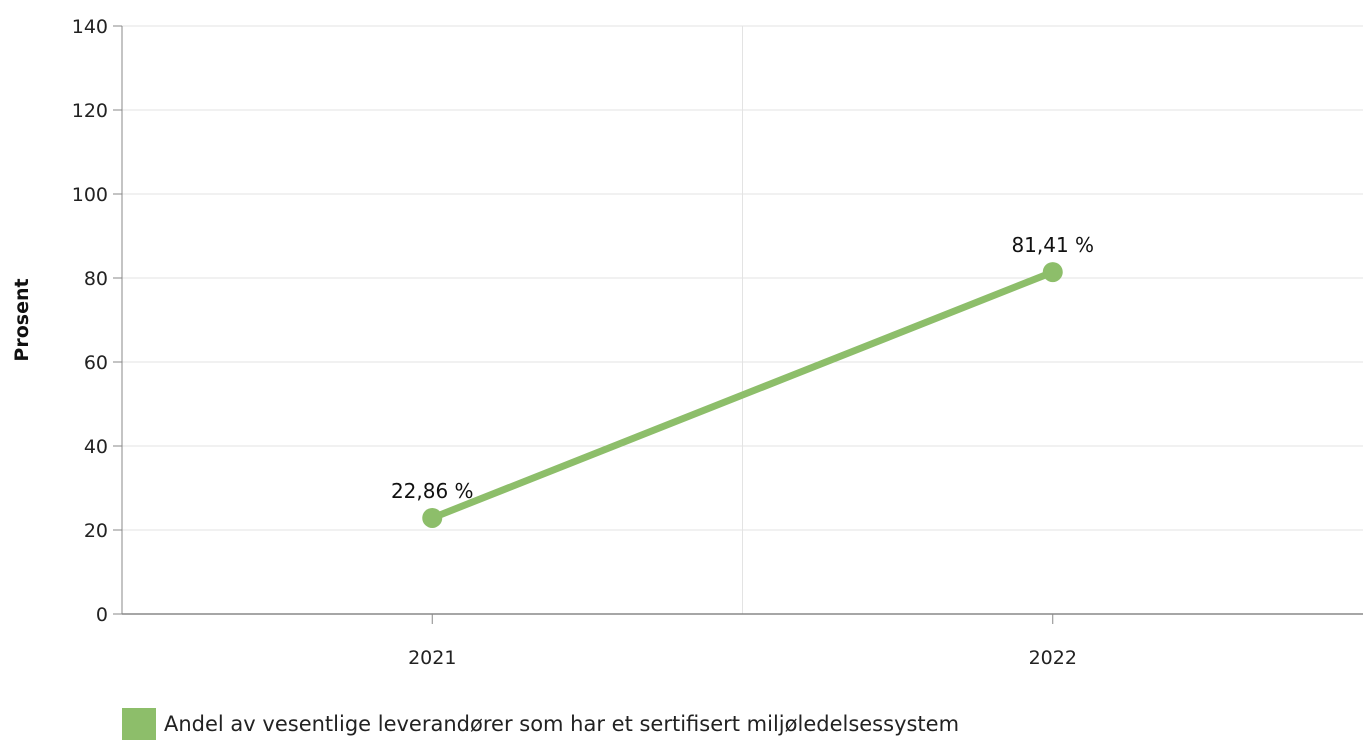  Describe the element at coordinates (432, 658) in the screenshot. I see `x-tick-label: 2021` at that location.